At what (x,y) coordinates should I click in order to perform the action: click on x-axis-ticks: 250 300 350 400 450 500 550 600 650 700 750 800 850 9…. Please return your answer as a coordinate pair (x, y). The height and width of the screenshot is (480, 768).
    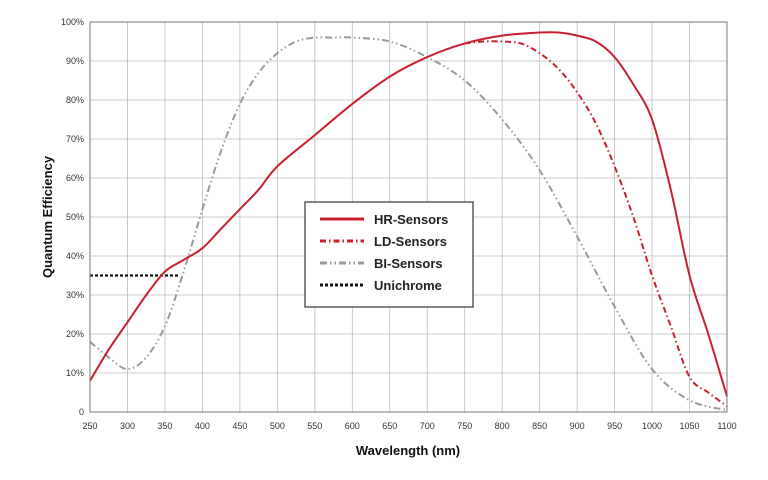
    Looking at the image, I should click on (409, 426).